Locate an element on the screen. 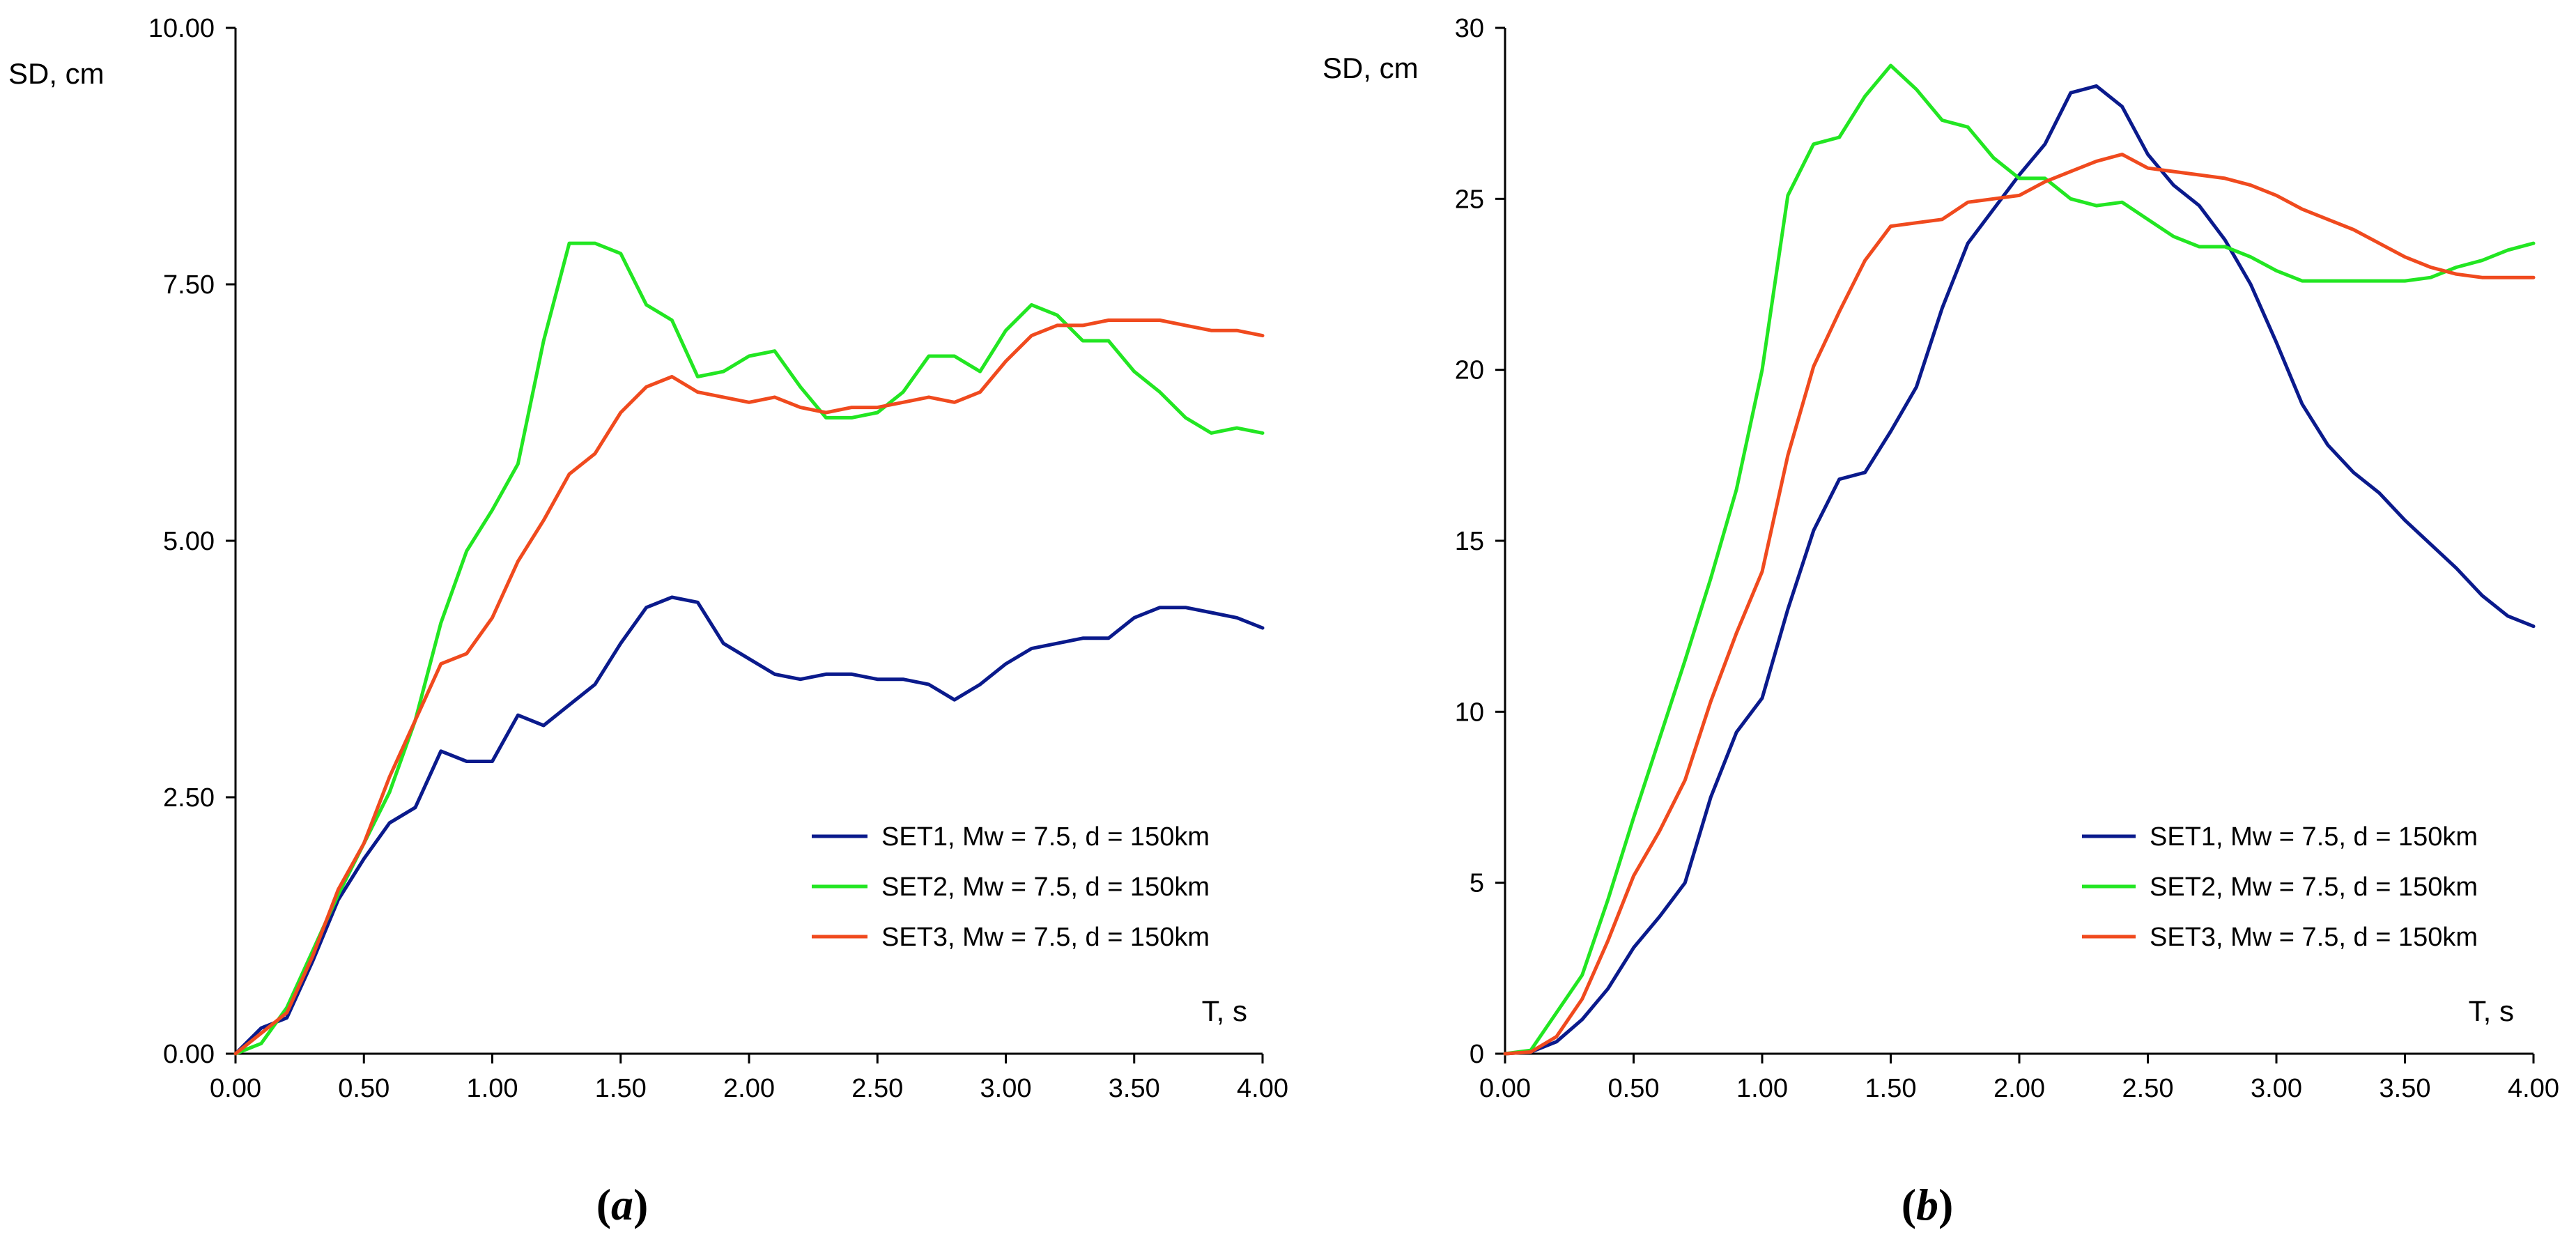 The image size is (2576, 1237). panel-label-letter: b is located at coordinates (1927, 1204).